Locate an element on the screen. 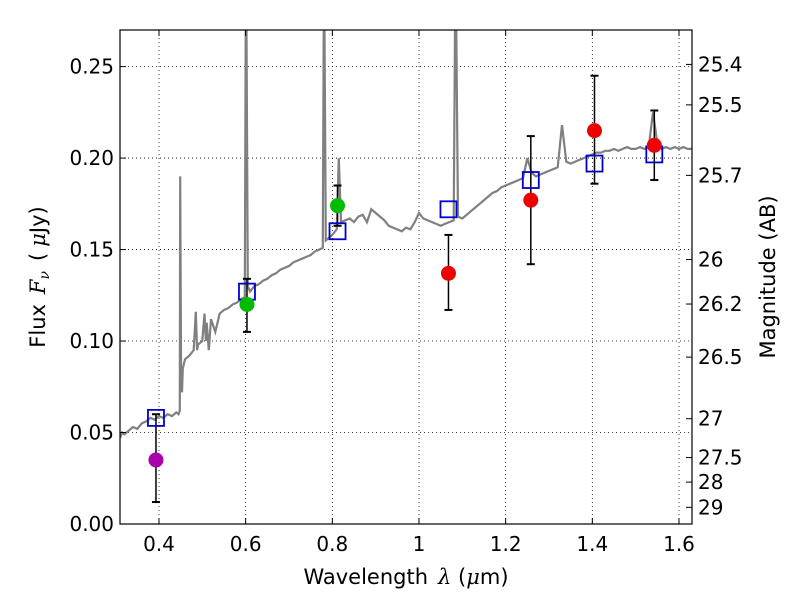  x-tick-label: 1.2 is located at coordinates (506, 544).